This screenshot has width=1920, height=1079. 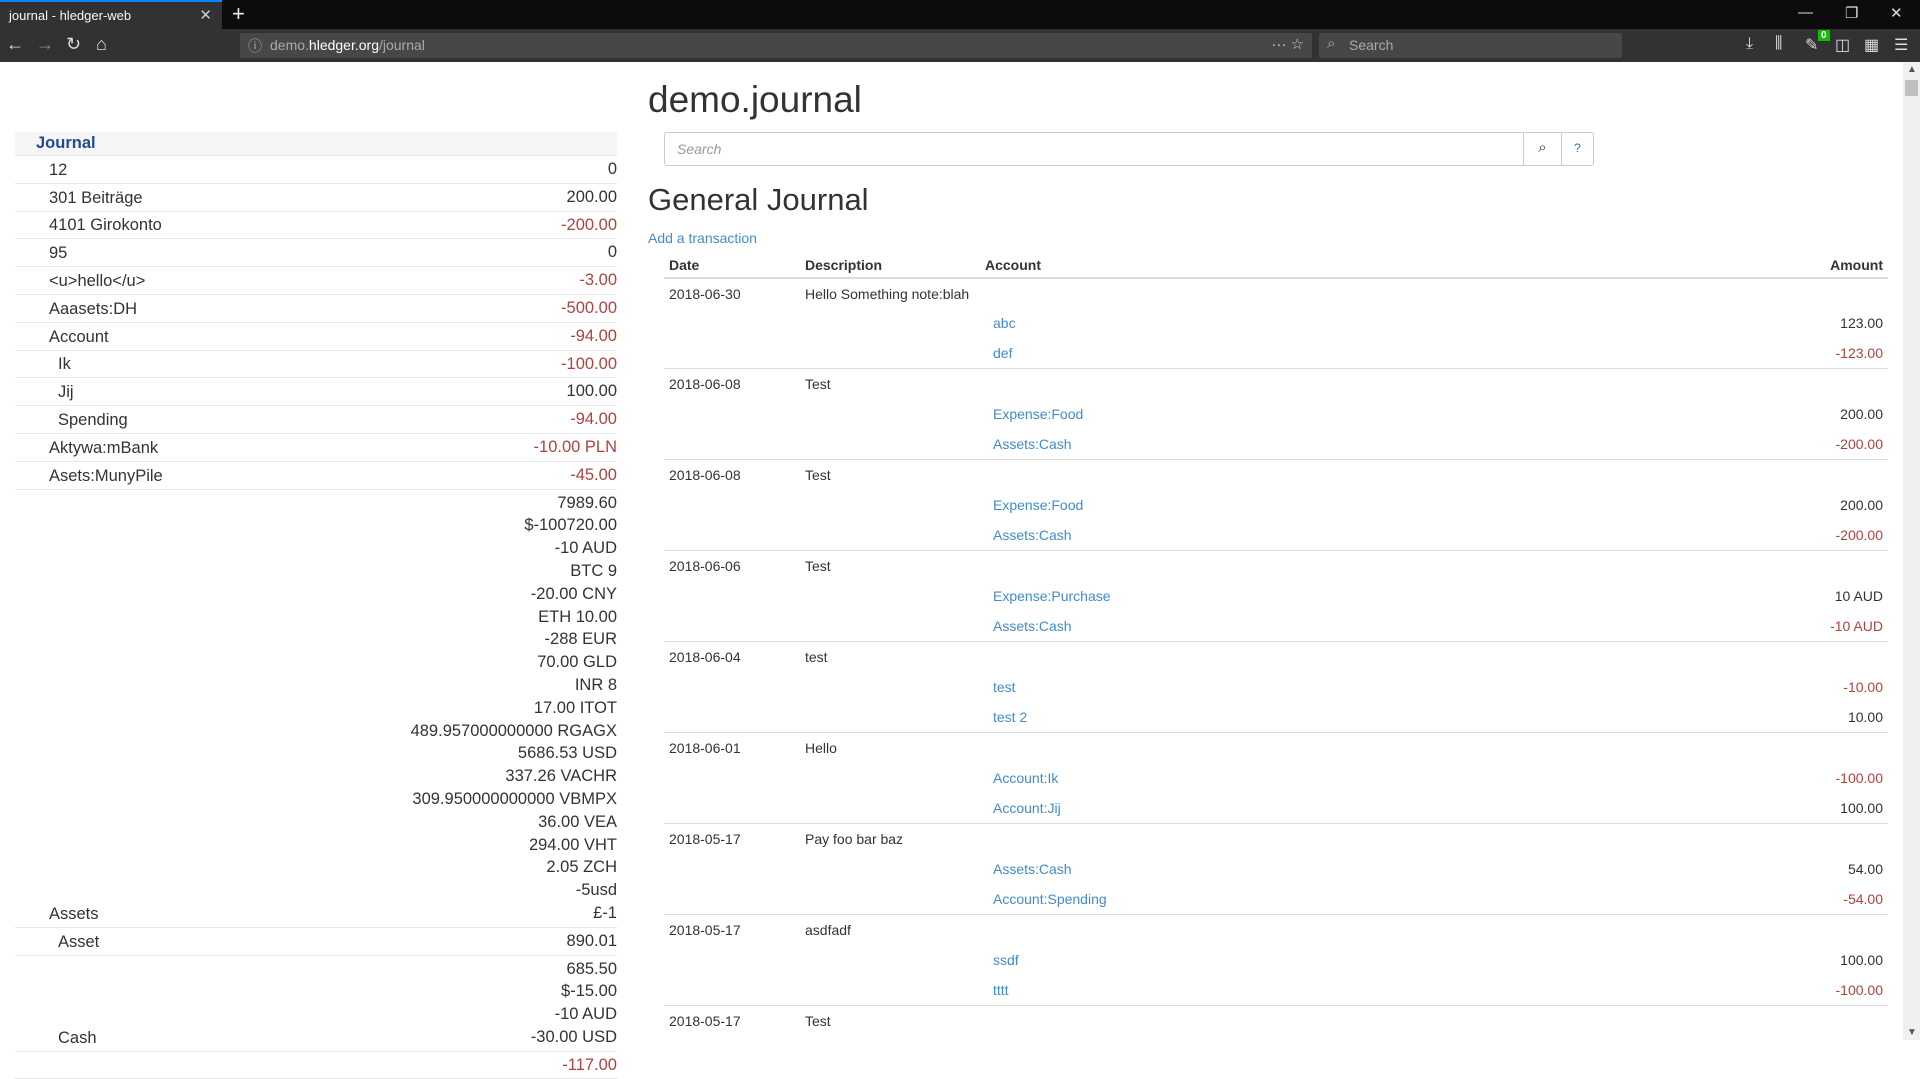 What do you see at coordinates (1542, 149) in the screenshot?
I see `search-button: ⌕` at bounding box center [1542, 149].